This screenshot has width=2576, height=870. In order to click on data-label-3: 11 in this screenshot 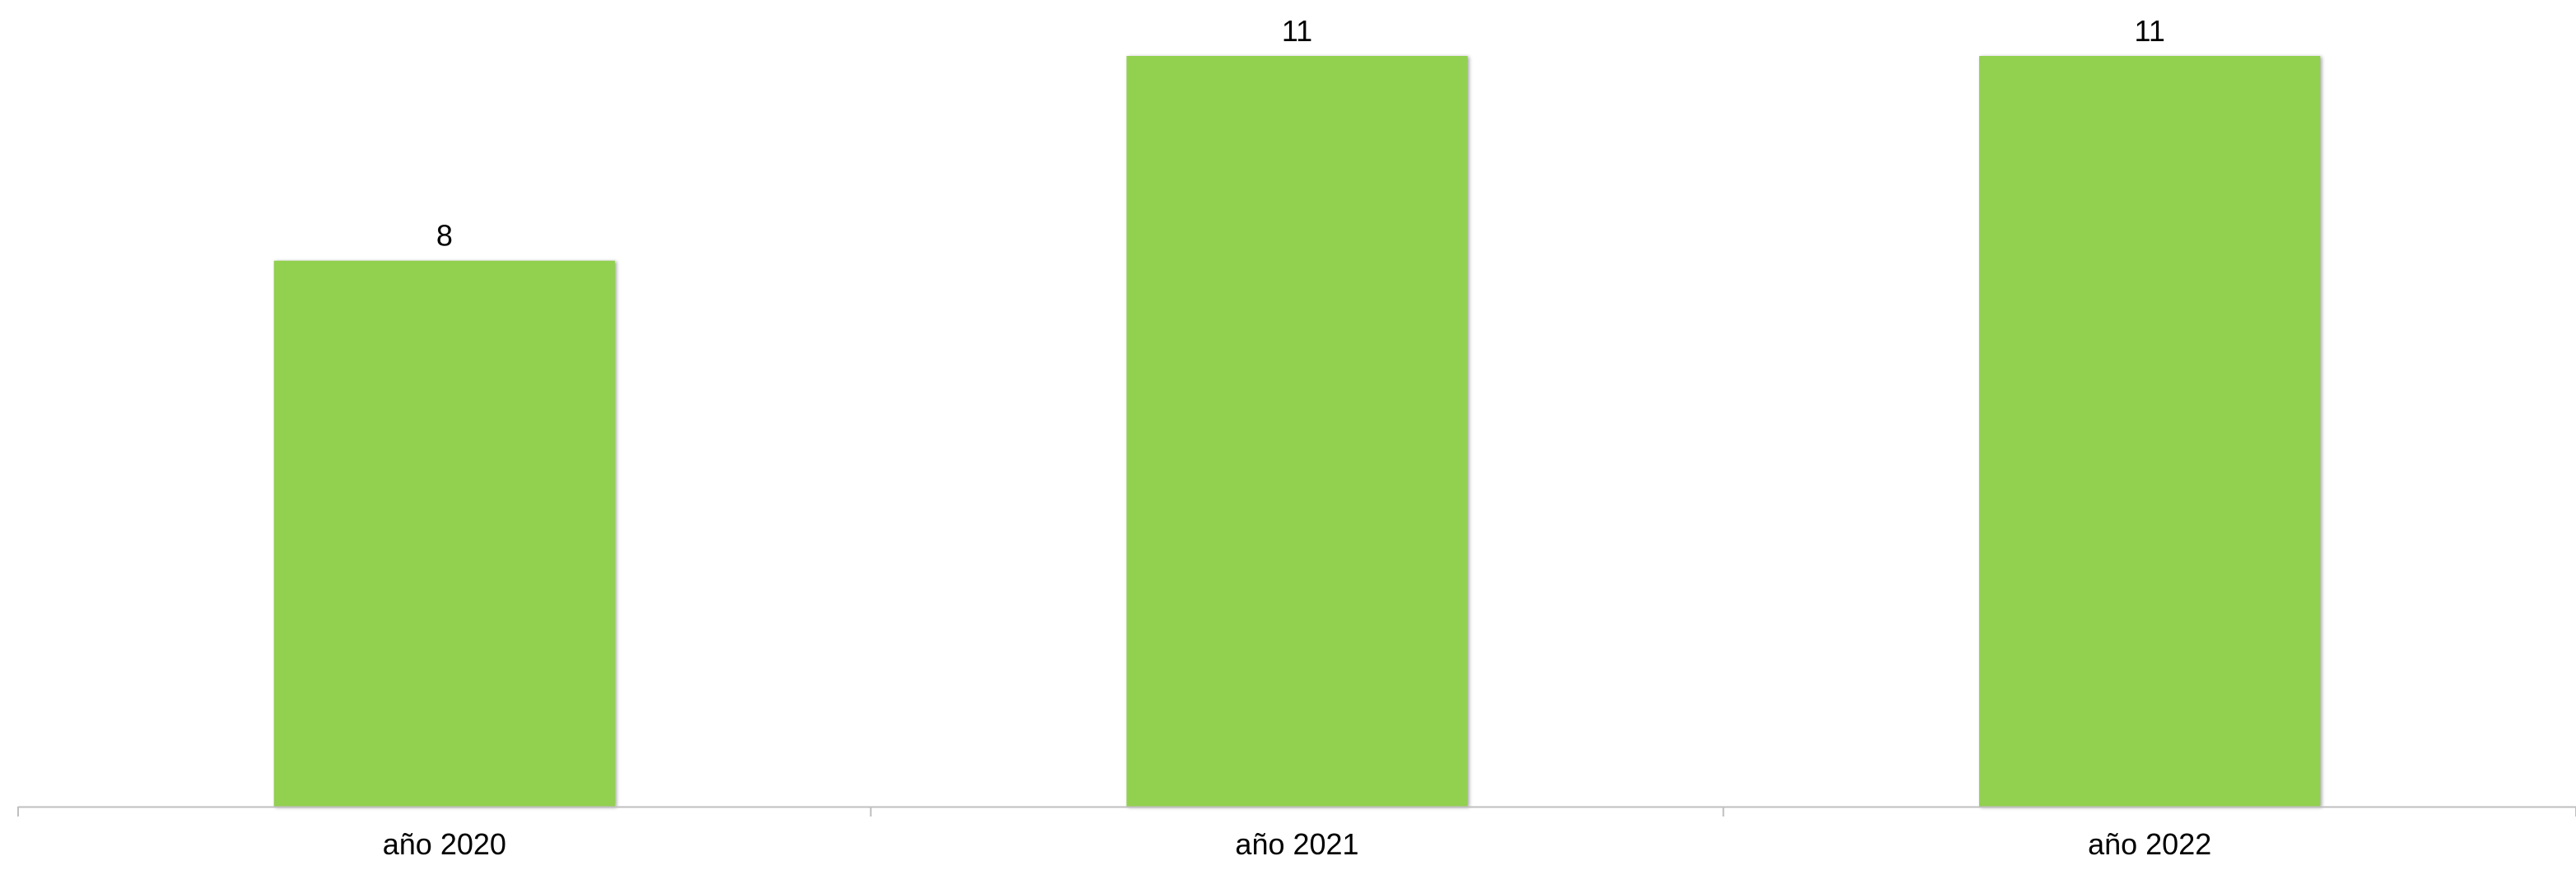, I will do `click(2149, 31)`.